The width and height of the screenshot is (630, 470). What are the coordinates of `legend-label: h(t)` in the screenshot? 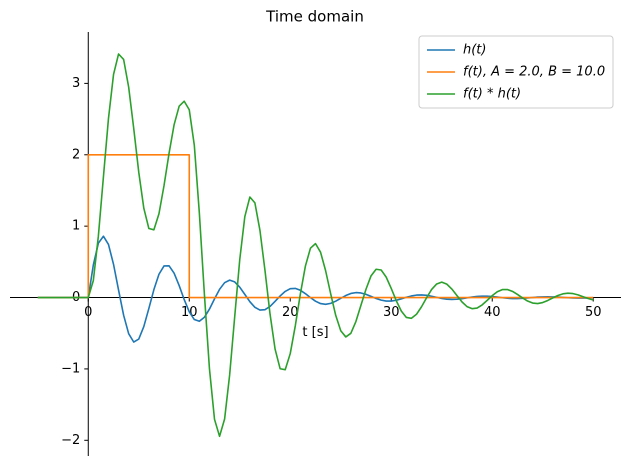 It's located at (474, 50).